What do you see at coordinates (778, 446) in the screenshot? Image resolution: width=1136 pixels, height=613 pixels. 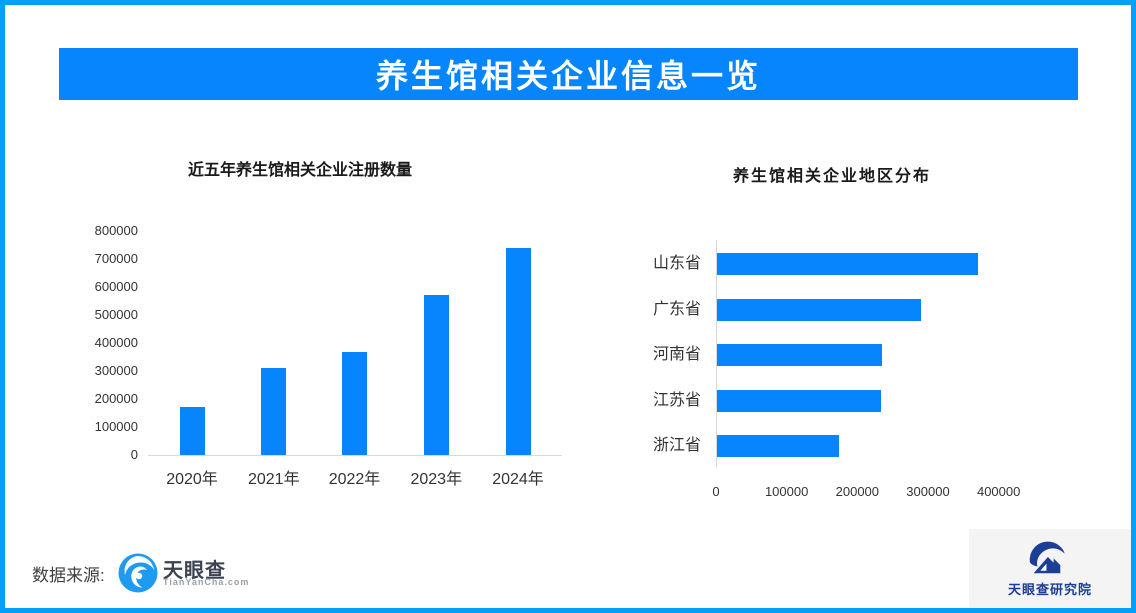 I see `bar-浙江省` at bounding box center [778, 446].